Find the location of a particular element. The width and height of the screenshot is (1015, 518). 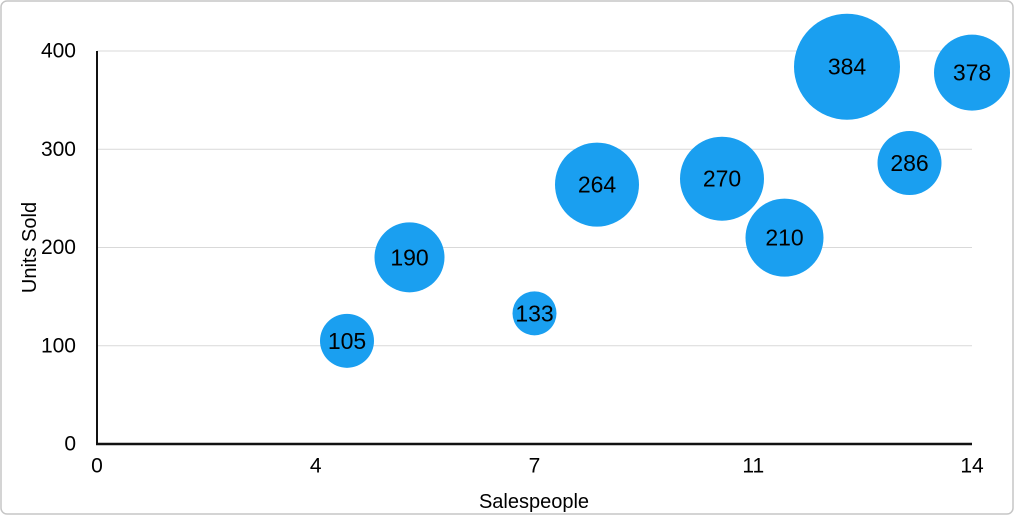

x-tick-label: 4 is located at coordinates (316, 466).